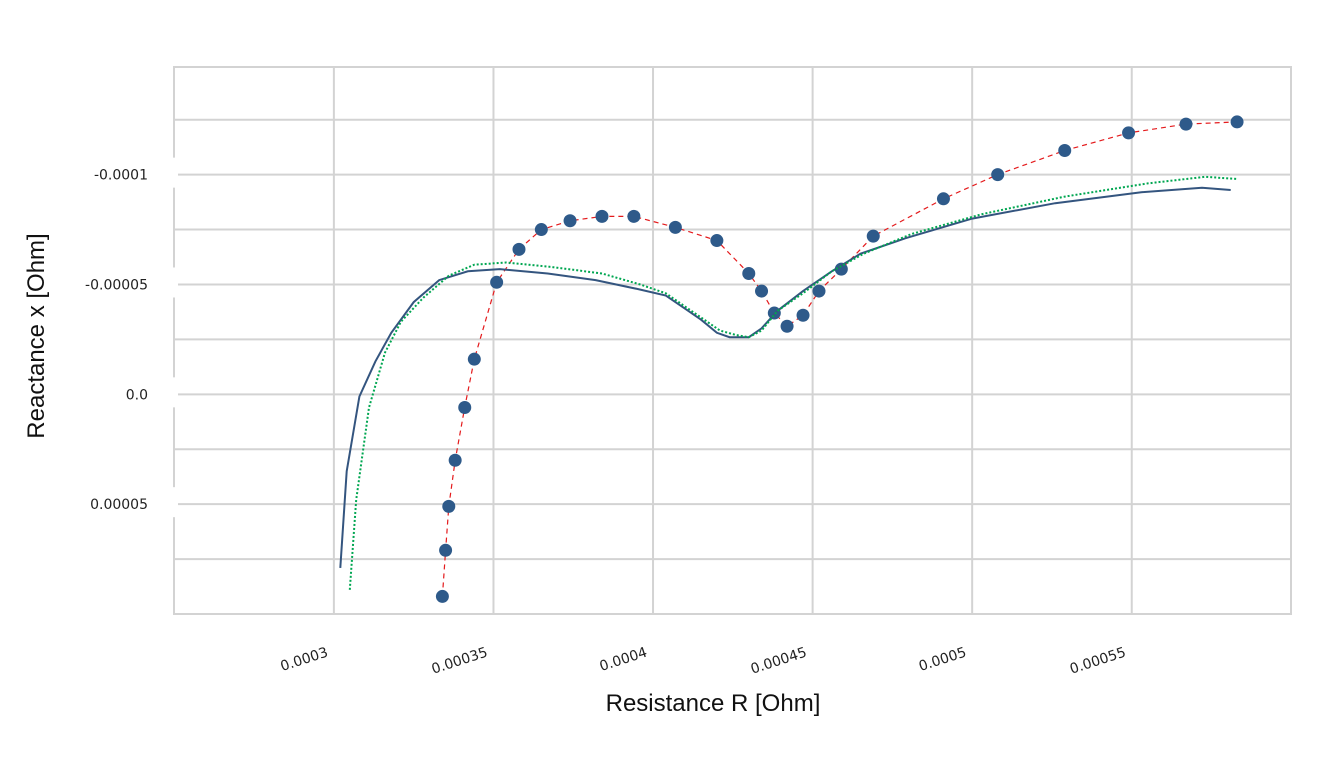 This screenshot has height=778, width=1327. What do you see at coordinates (121, 176) in the screenshot?
I see `y-tick-label: -0.0001` at bounding box center [121, 176].